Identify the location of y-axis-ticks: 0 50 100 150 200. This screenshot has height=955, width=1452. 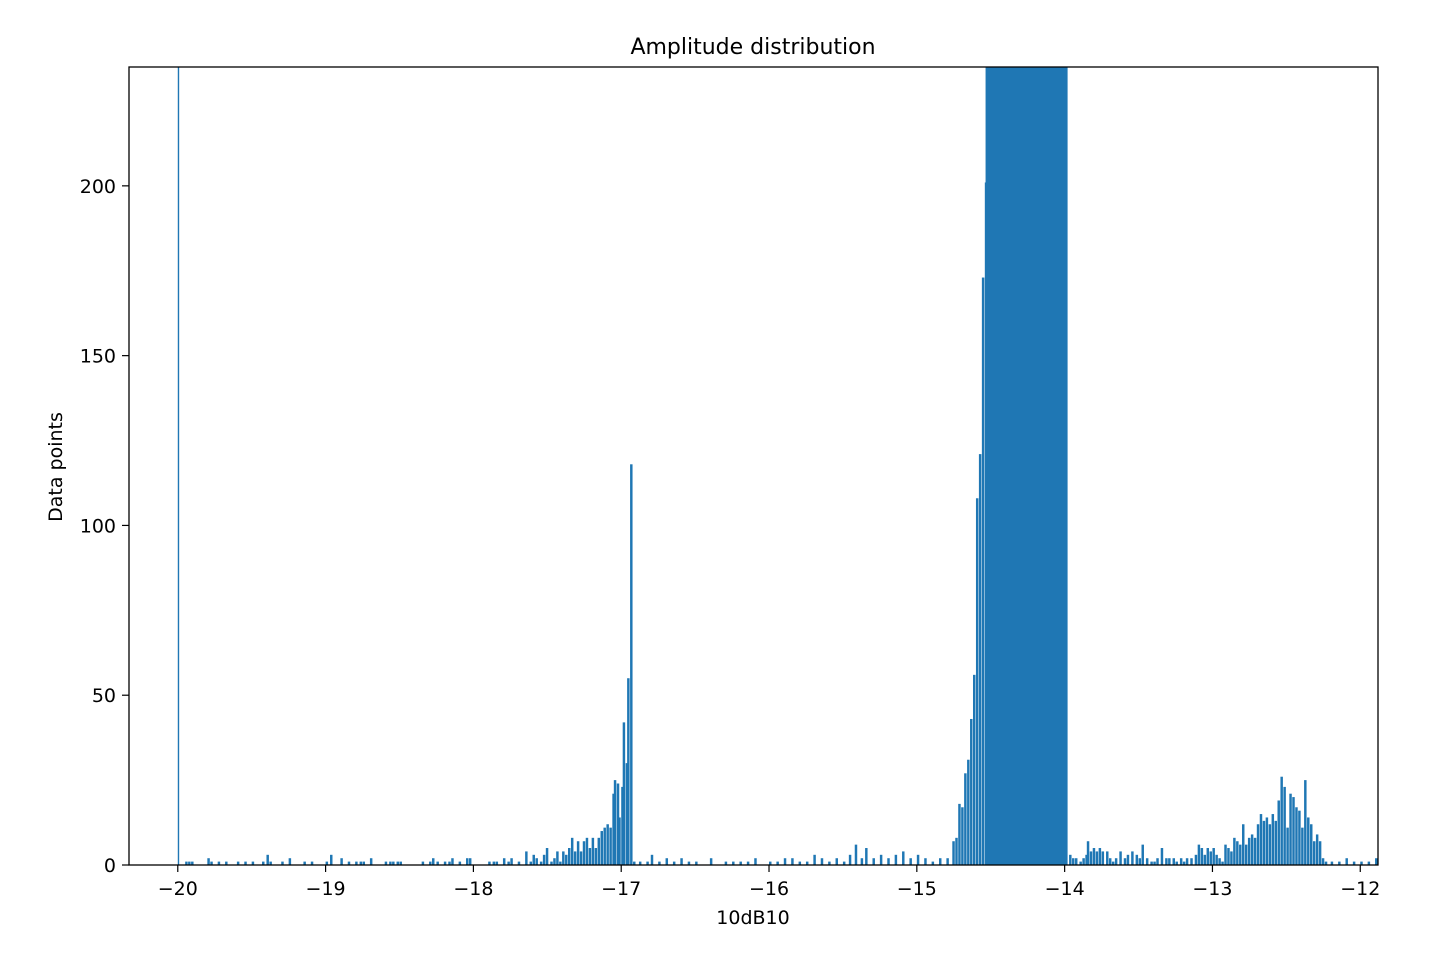
(104, 526).